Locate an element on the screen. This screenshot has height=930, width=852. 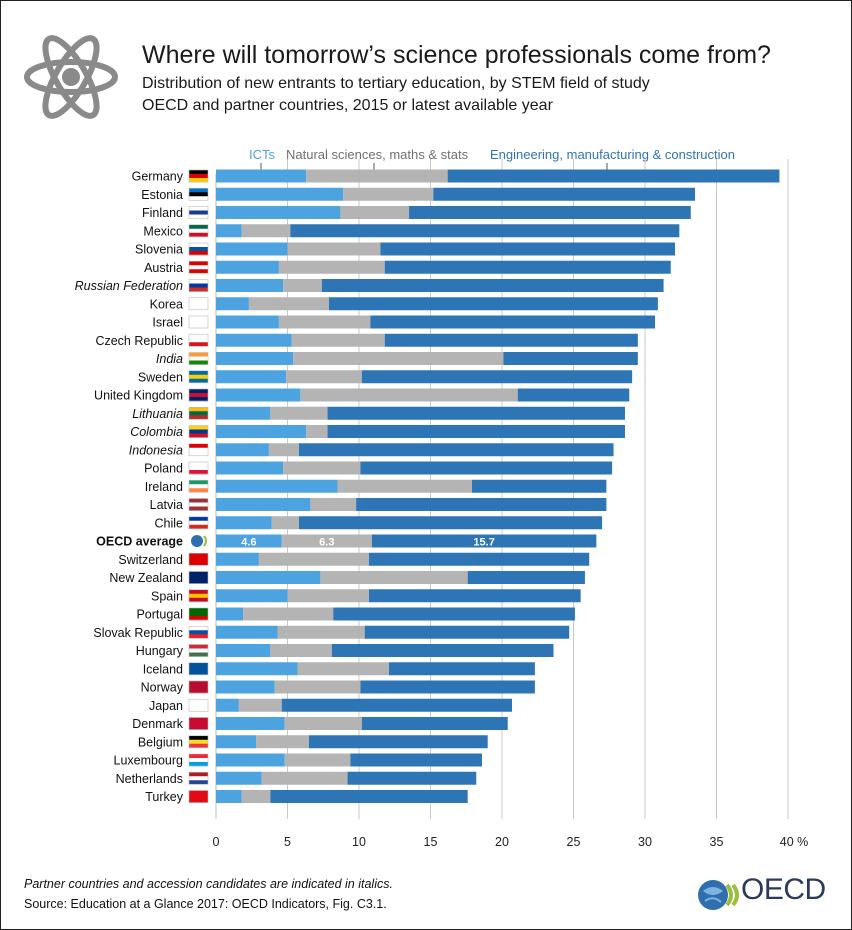
country-label: OECD average is located at coordinates (139, 542).